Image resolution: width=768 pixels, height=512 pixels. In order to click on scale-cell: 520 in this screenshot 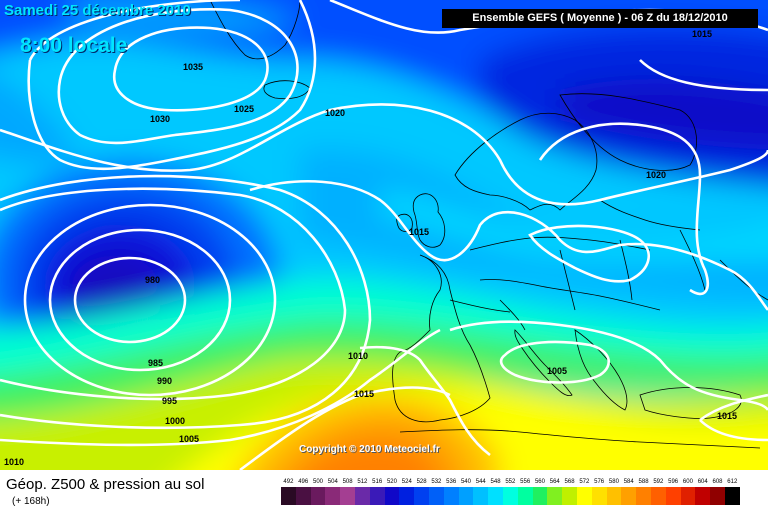, I will do `click(392, 491)`.